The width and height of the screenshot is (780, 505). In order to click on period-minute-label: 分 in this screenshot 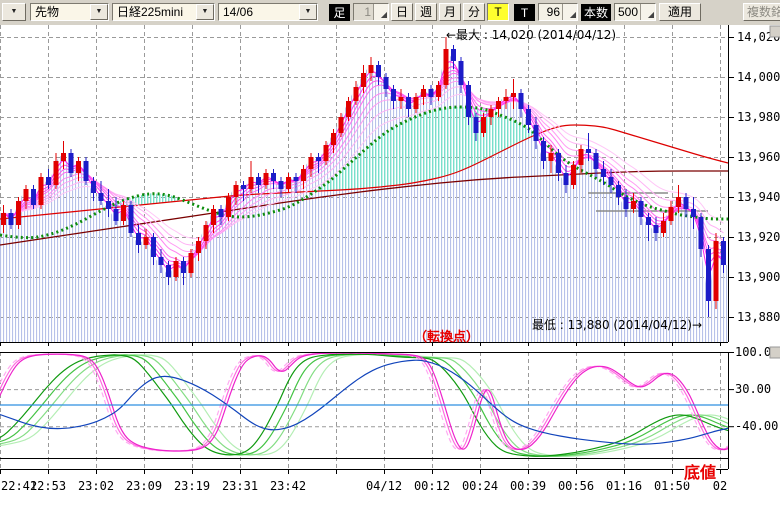, I will do `click(473, 12)`.